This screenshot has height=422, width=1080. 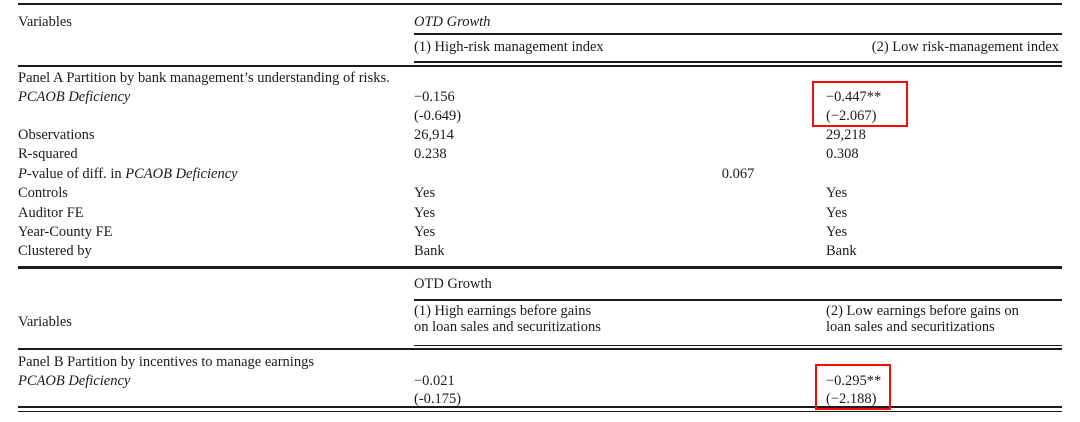 What do you see at coordinates (43, 193) in the screenshot?
I see `row-label-controls: Controls` at bounding box center [43, 193].